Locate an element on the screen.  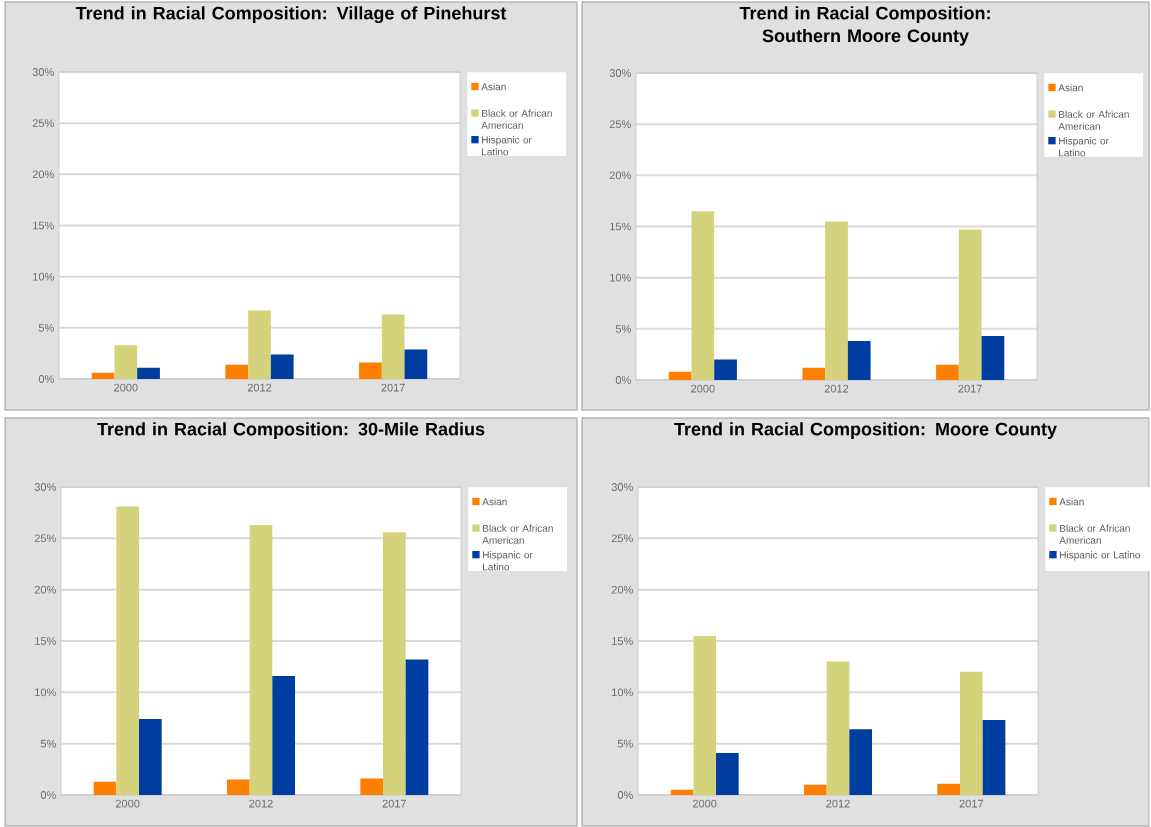
chart-title: Trend in Racial Composition: Village of Pinehurst is located at coordinates (291, 15).